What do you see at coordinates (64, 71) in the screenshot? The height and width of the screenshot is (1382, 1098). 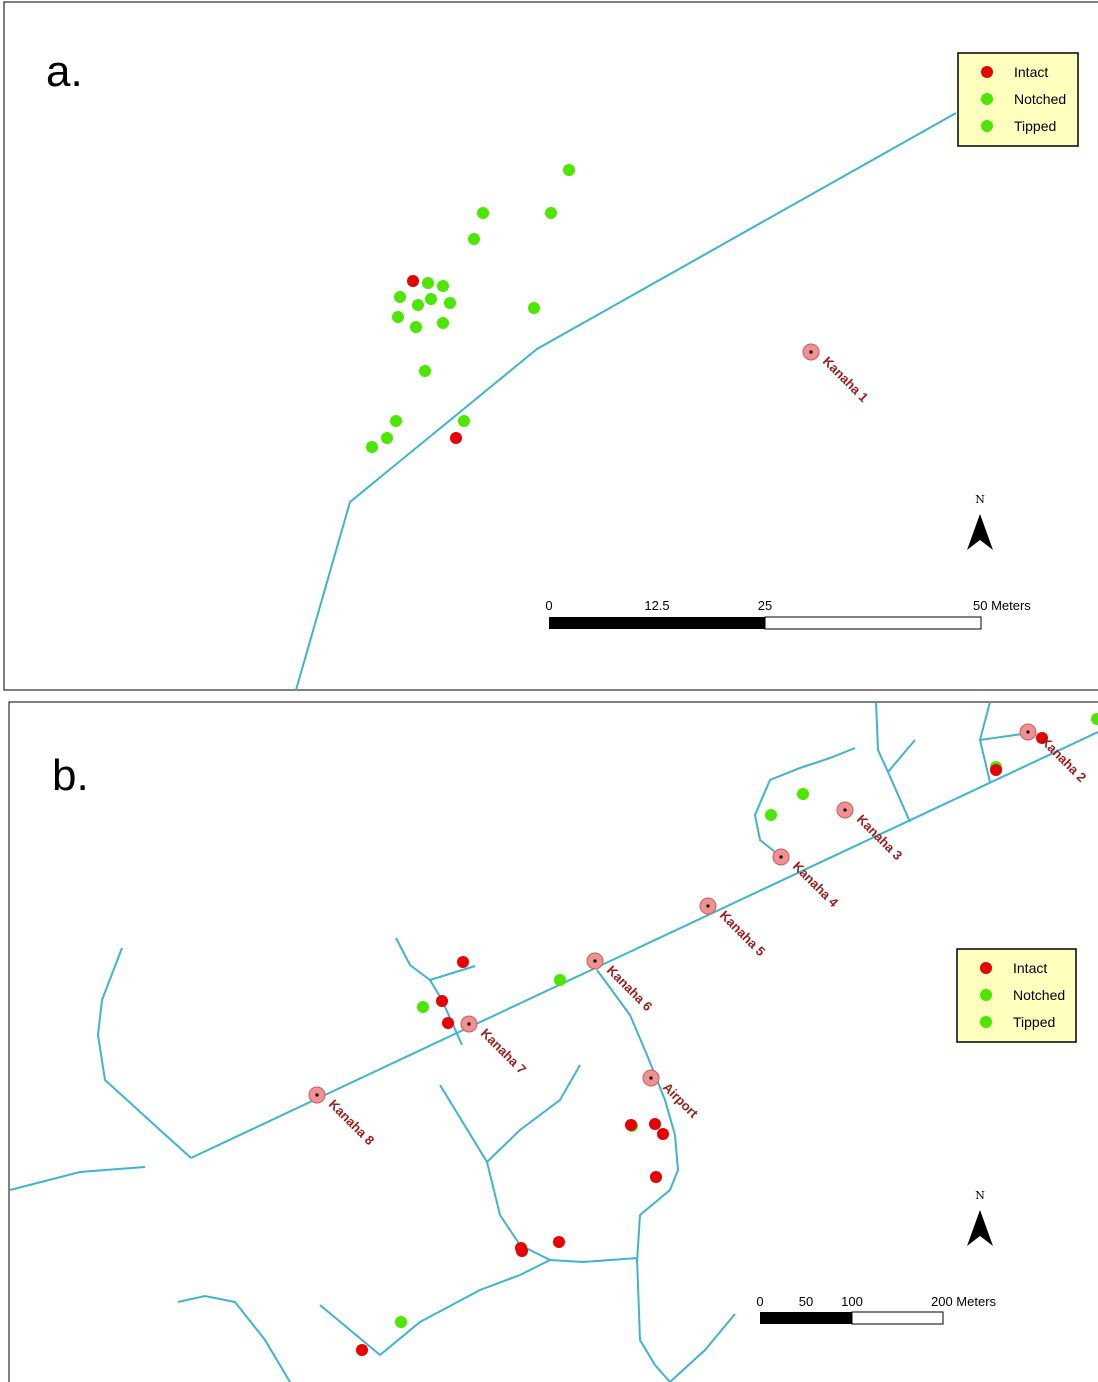 I see `panel-letter-a: a.` at bounding box center [64, 71].